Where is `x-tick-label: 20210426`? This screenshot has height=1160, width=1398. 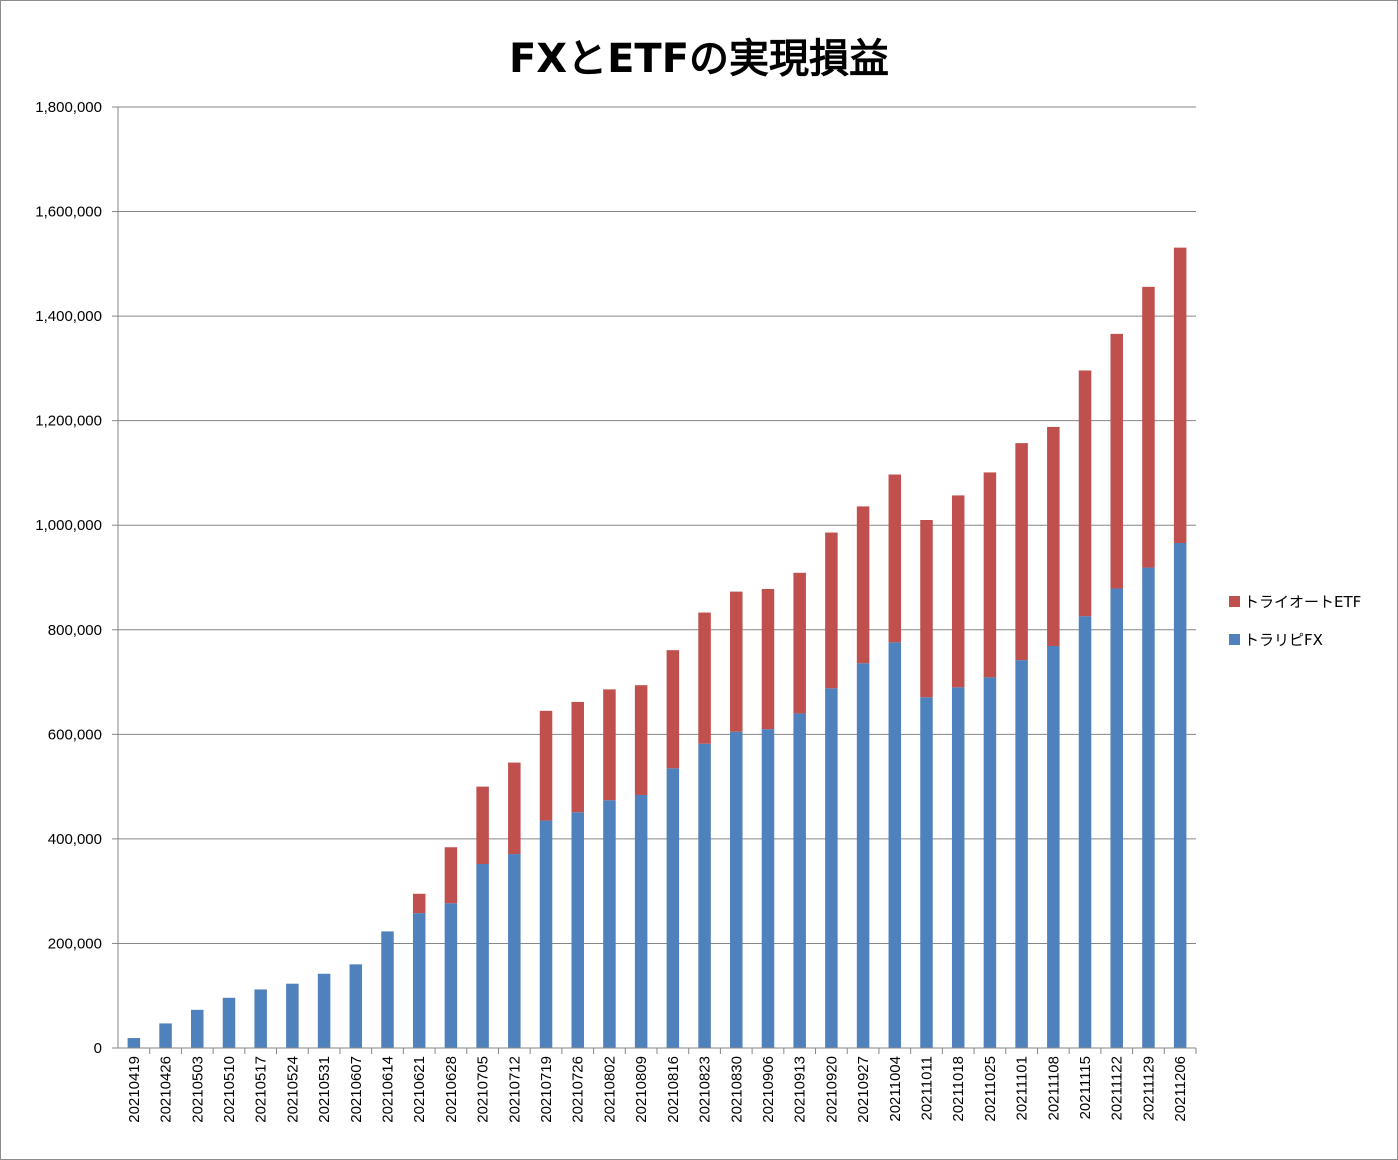 x-tick-label: 20210426 is located at coordinates (166, 1089).